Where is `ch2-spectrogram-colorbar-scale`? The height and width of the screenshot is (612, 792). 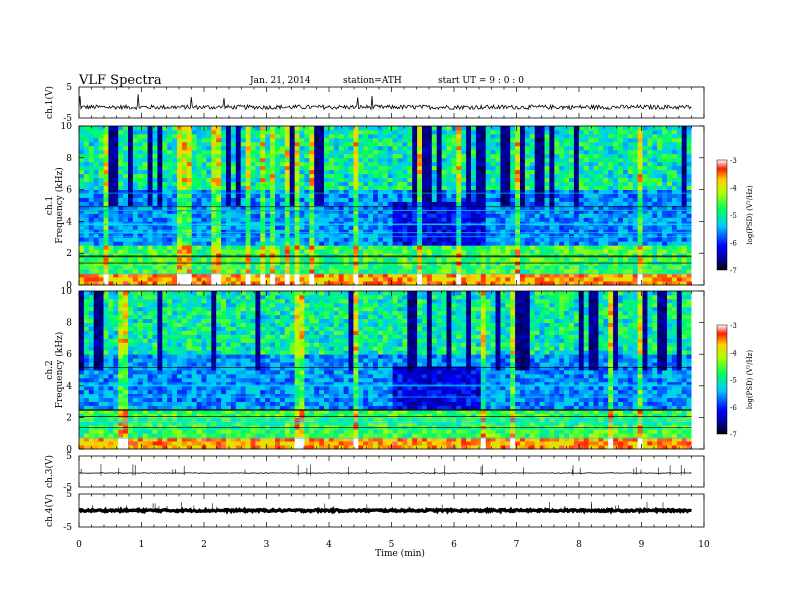 ch2-spectrogram-colorbar-scale is located at coordinates (722, 379).